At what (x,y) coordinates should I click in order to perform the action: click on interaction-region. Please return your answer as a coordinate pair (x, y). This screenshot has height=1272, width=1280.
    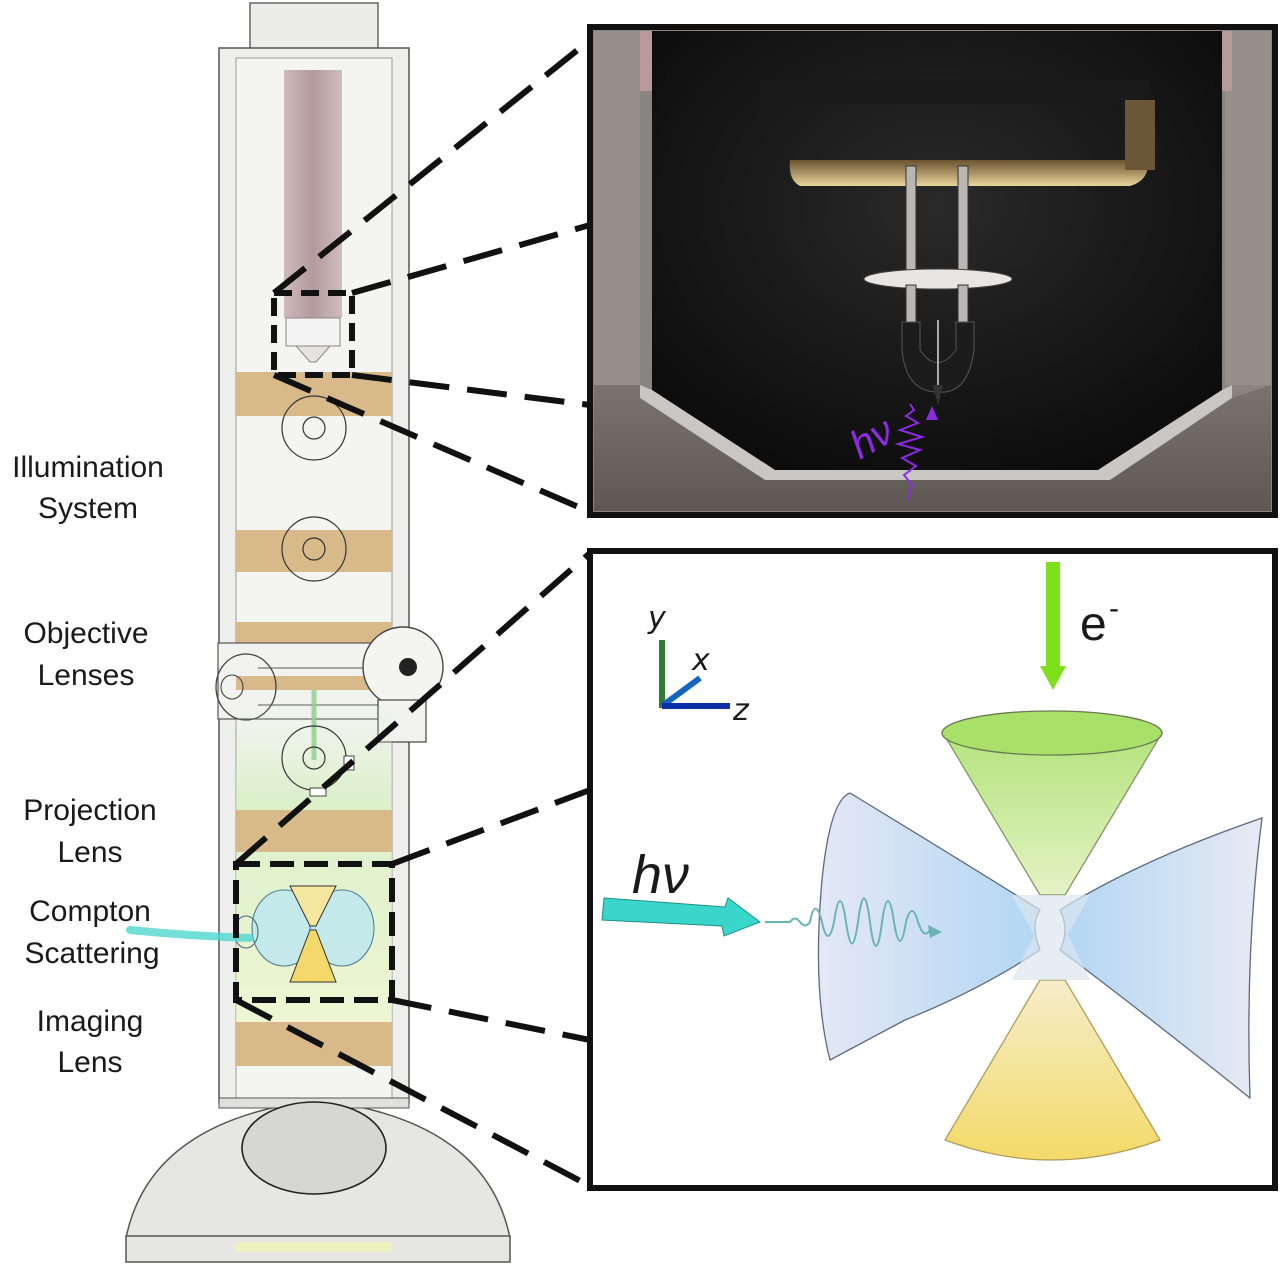
    Looking at the image, I should click on (1051, 937).